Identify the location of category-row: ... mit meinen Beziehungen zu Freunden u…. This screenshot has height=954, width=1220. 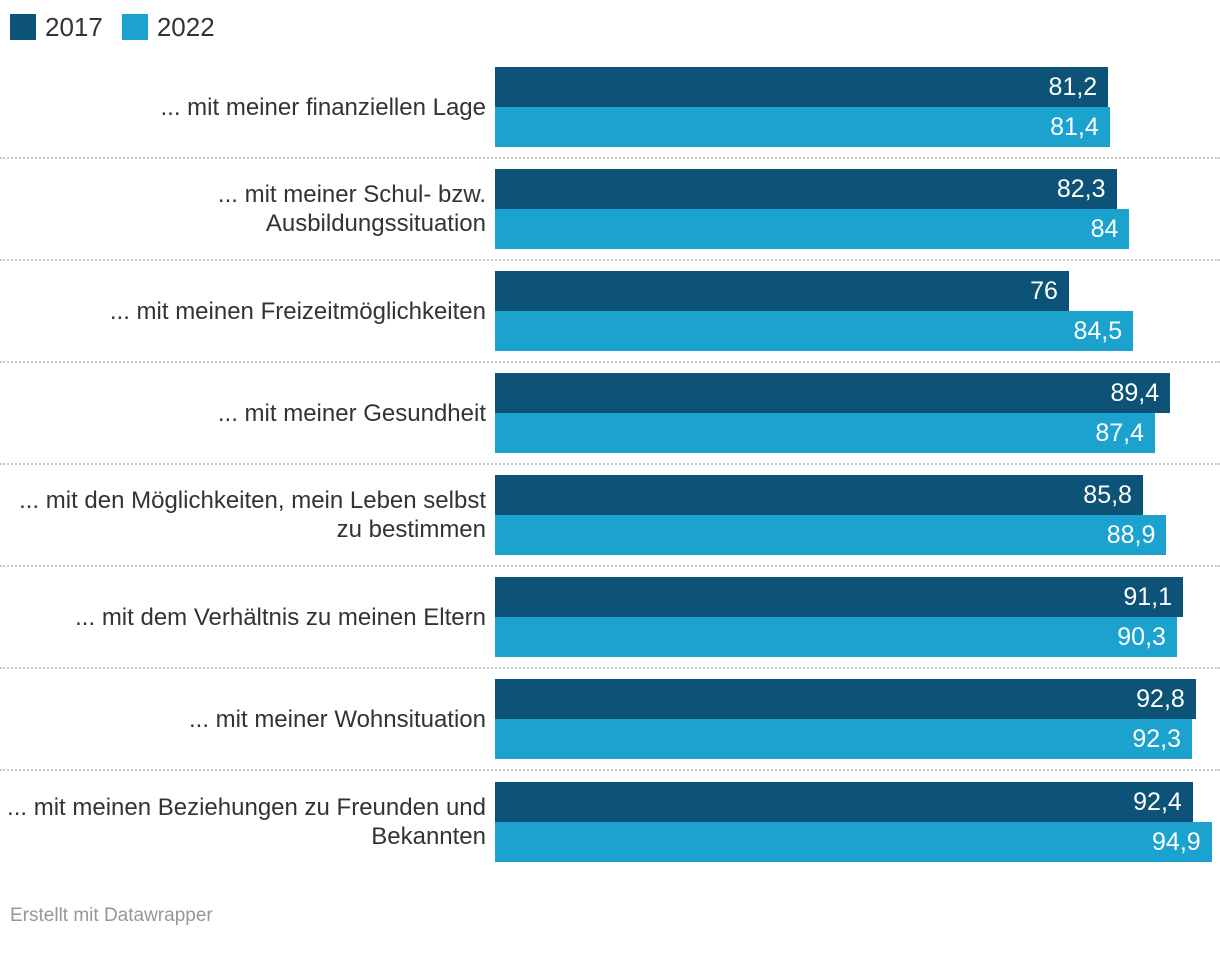
(610, 822).